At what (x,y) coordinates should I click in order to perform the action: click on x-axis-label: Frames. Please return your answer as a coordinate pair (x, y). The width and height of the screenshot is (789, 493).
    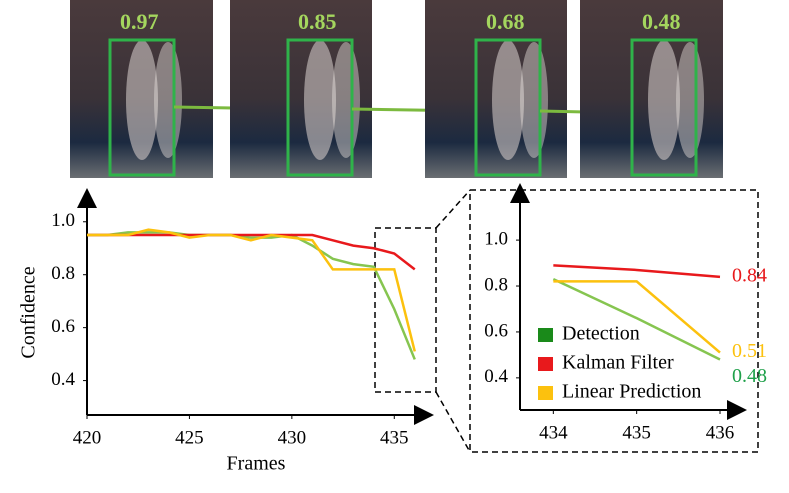
    Looking at the image, I should click on (256, 464).